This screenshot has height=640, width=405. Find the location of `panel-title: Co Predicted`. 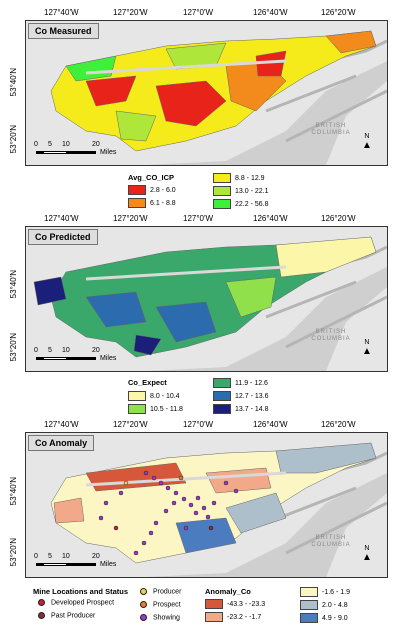

panel-title: Co Predicted is located at coordinates (63, 237).